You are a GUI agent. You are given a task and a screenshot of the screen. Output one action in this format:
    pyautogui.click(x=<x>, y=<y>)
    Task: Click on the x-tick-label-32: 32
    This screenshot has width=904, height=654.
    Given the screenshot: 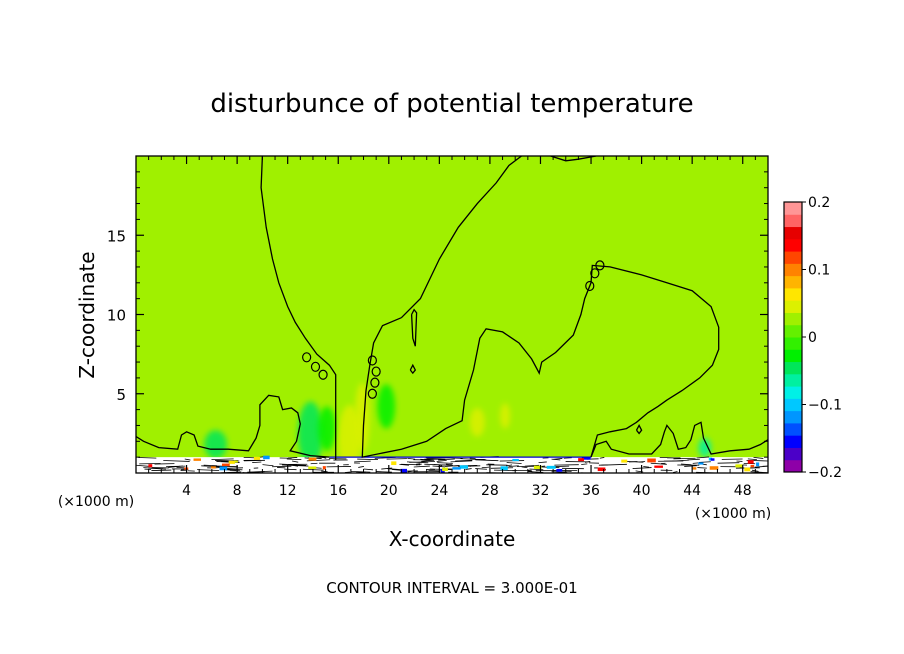 What is the action you would take?
    pyautogui.click(x=541, y=491)
    